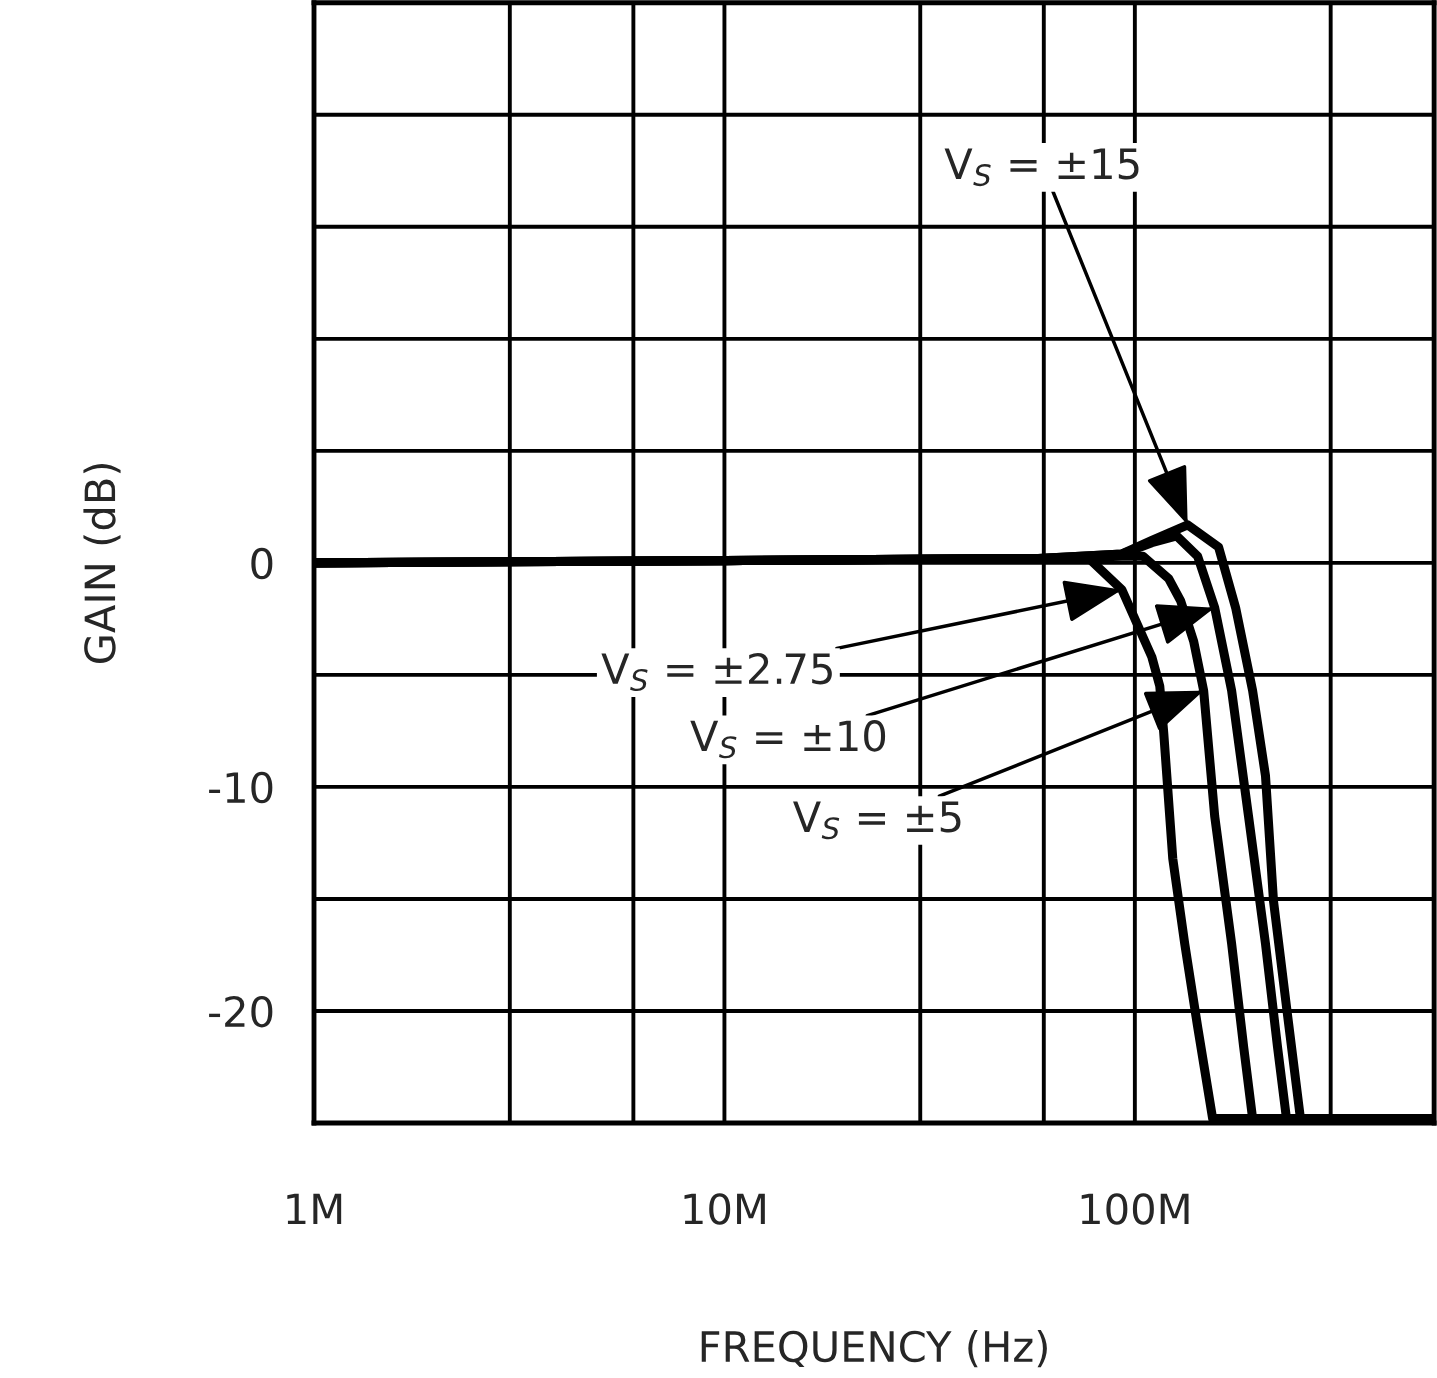  Describe the element at coordinates (716, 672) in the screenshot. I see `annotation: V$_{S}$ = ±2.75` at that location.